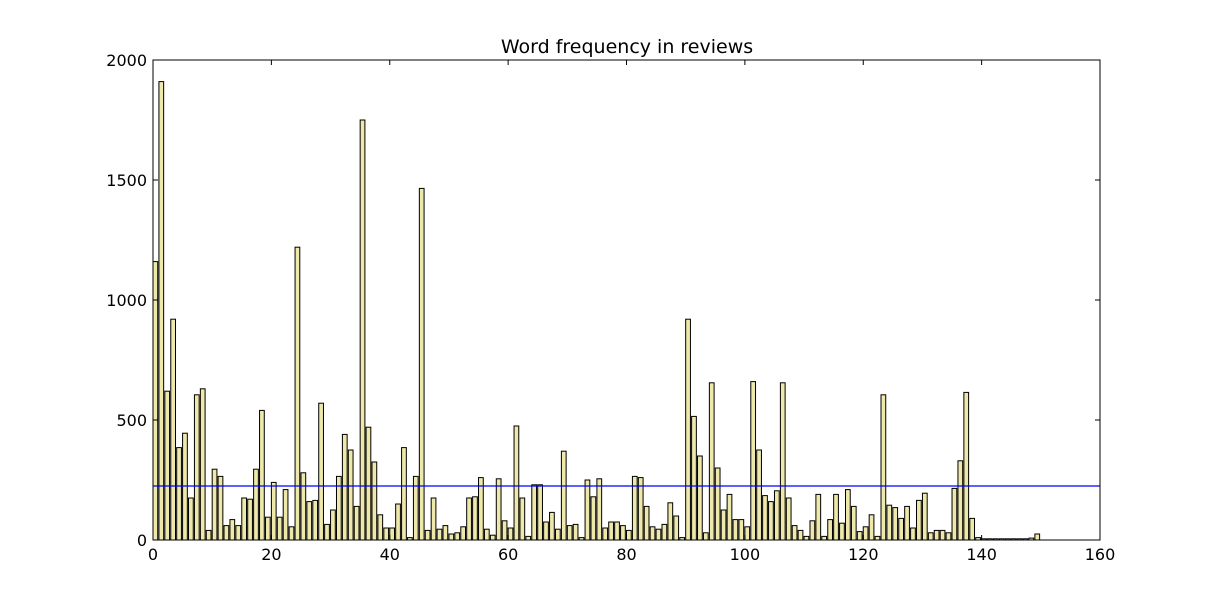 This screenshot has height=600, width=1222. What do you see at coordinates (126, 180) in the screenshot?
I see `y-tick-label: 1500` at bounding box center [126, 180].